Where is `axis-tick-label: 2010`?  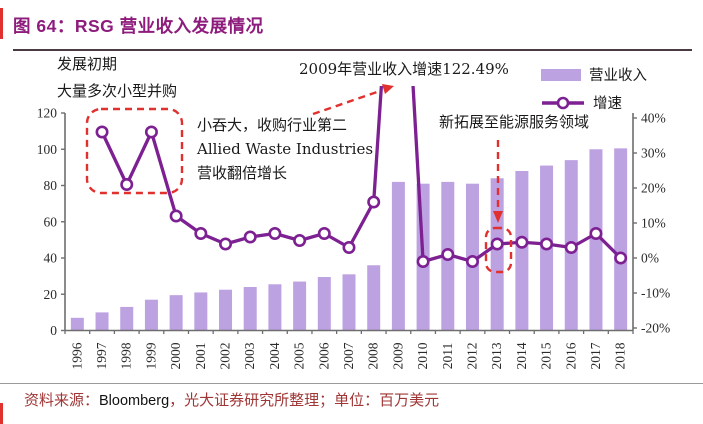
axis-tick-label: 2010 is located at coordinates (422, 355).